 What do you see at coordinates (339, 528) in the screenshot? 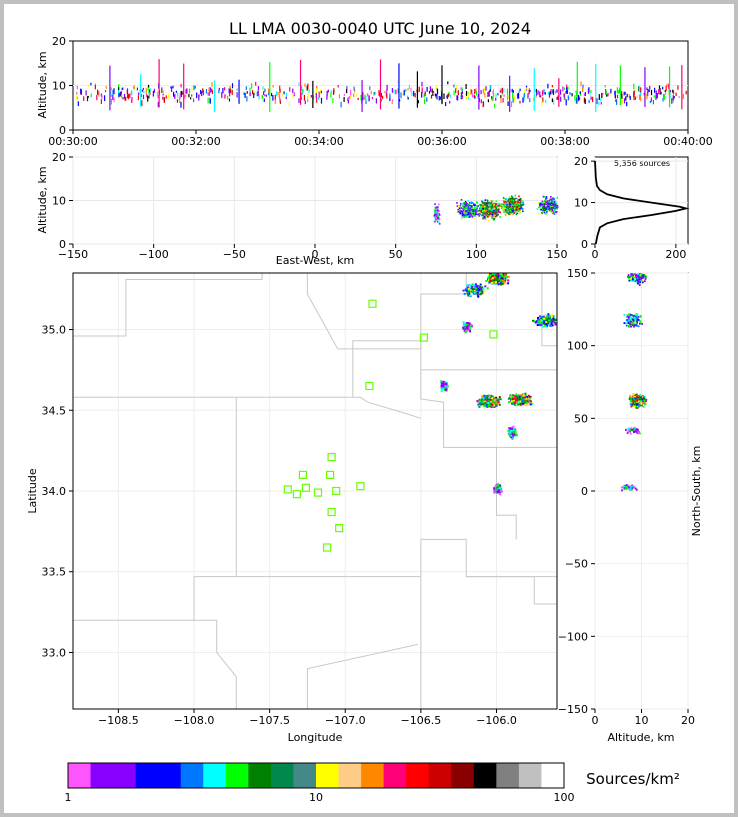
I see `lma-station-marker` at bounding box center [339, 528].